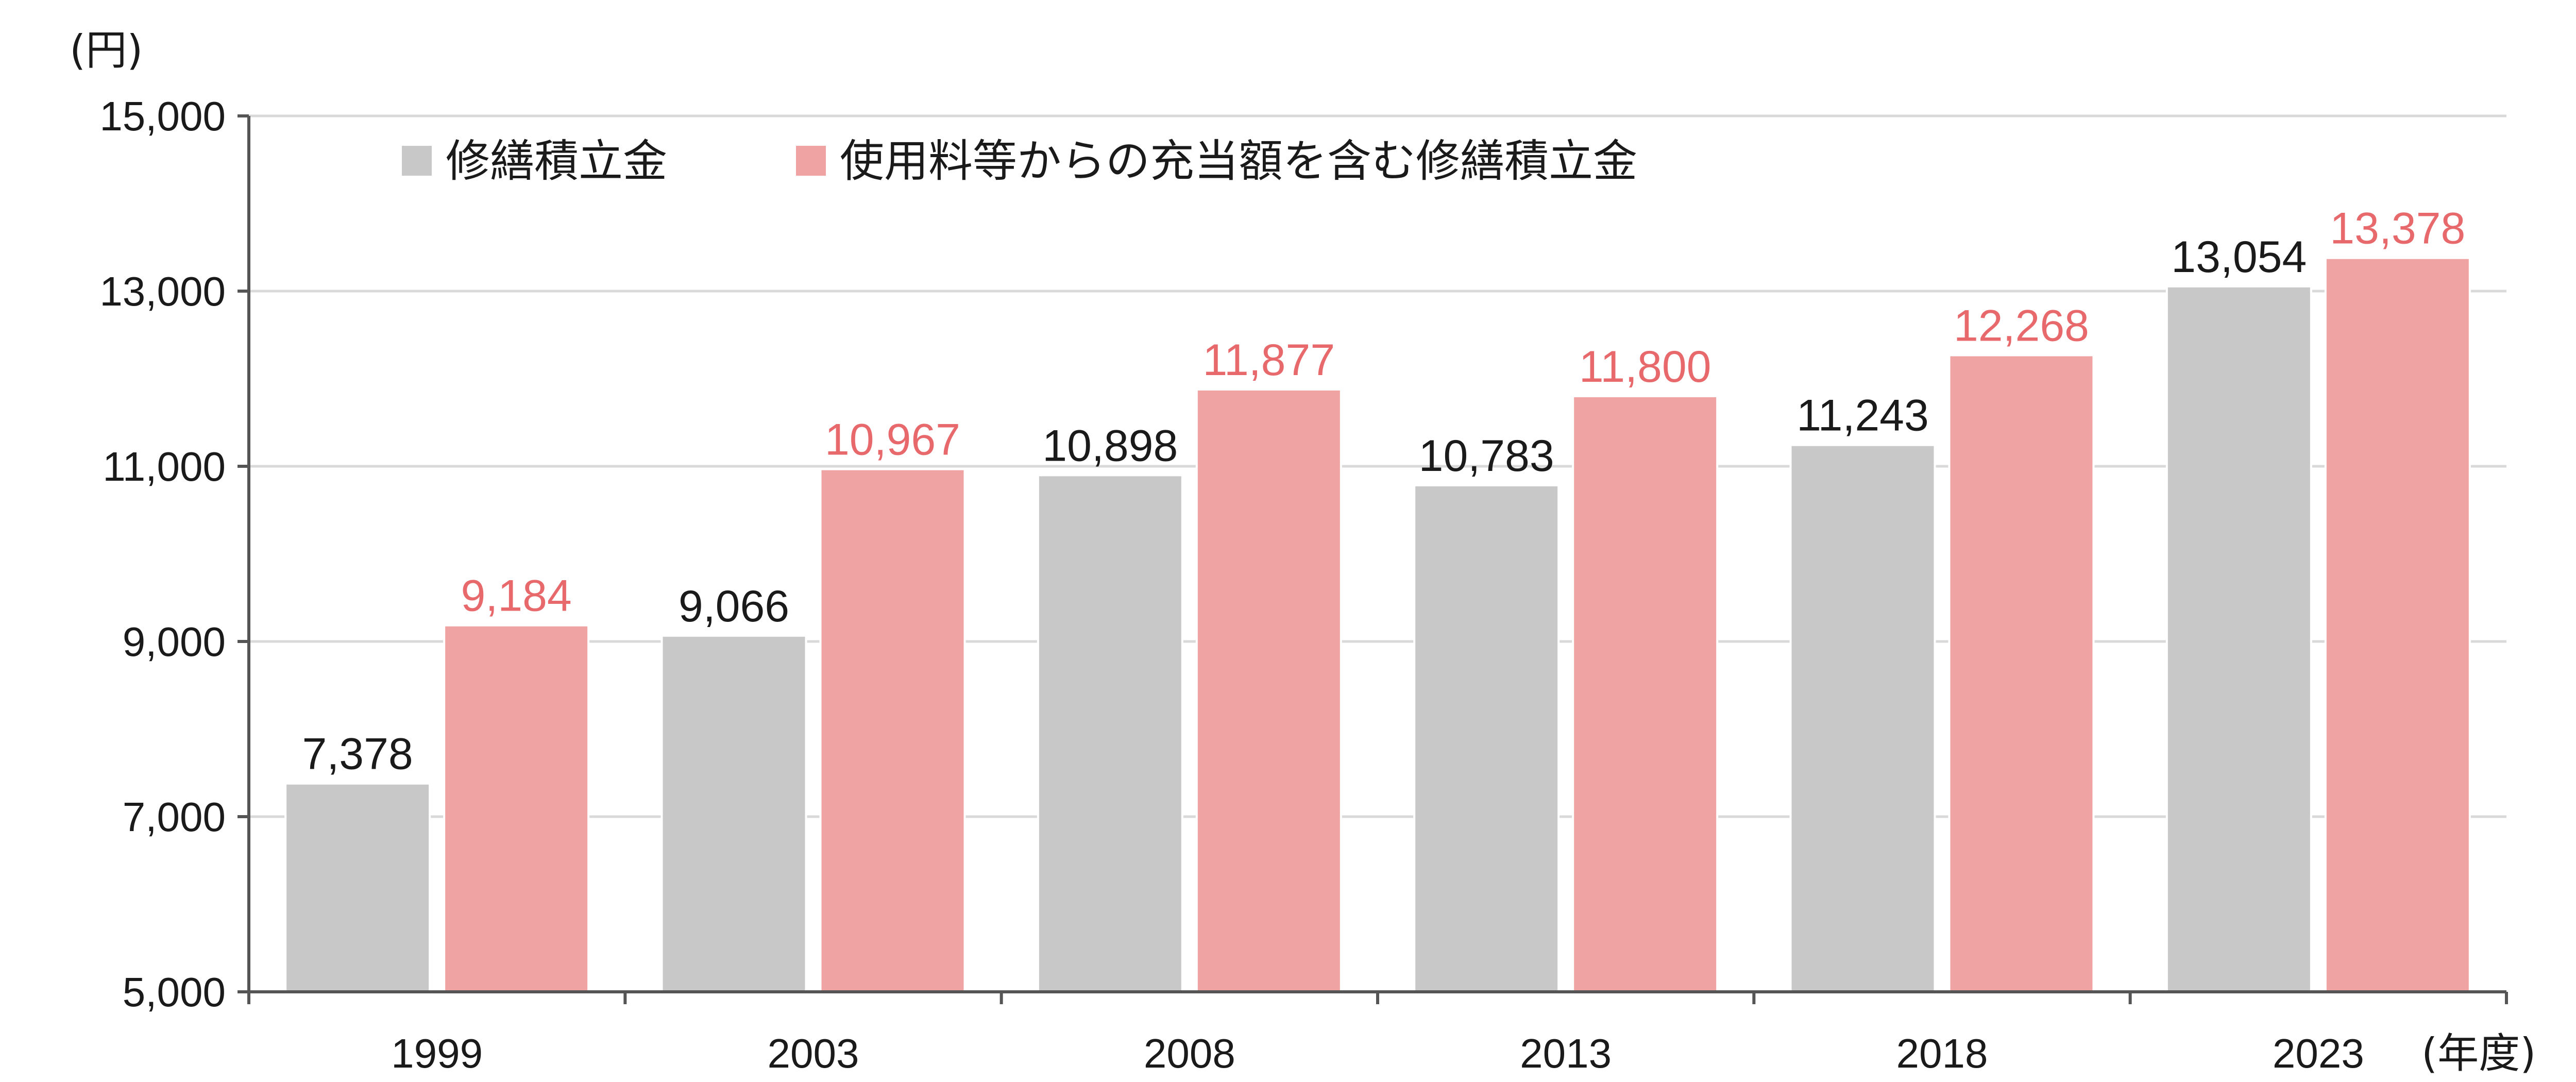  What do you see at coordinates (164, 467) in the screenshot?
I see `y-tick-label: 11,000` at bounding box center [164, 467].